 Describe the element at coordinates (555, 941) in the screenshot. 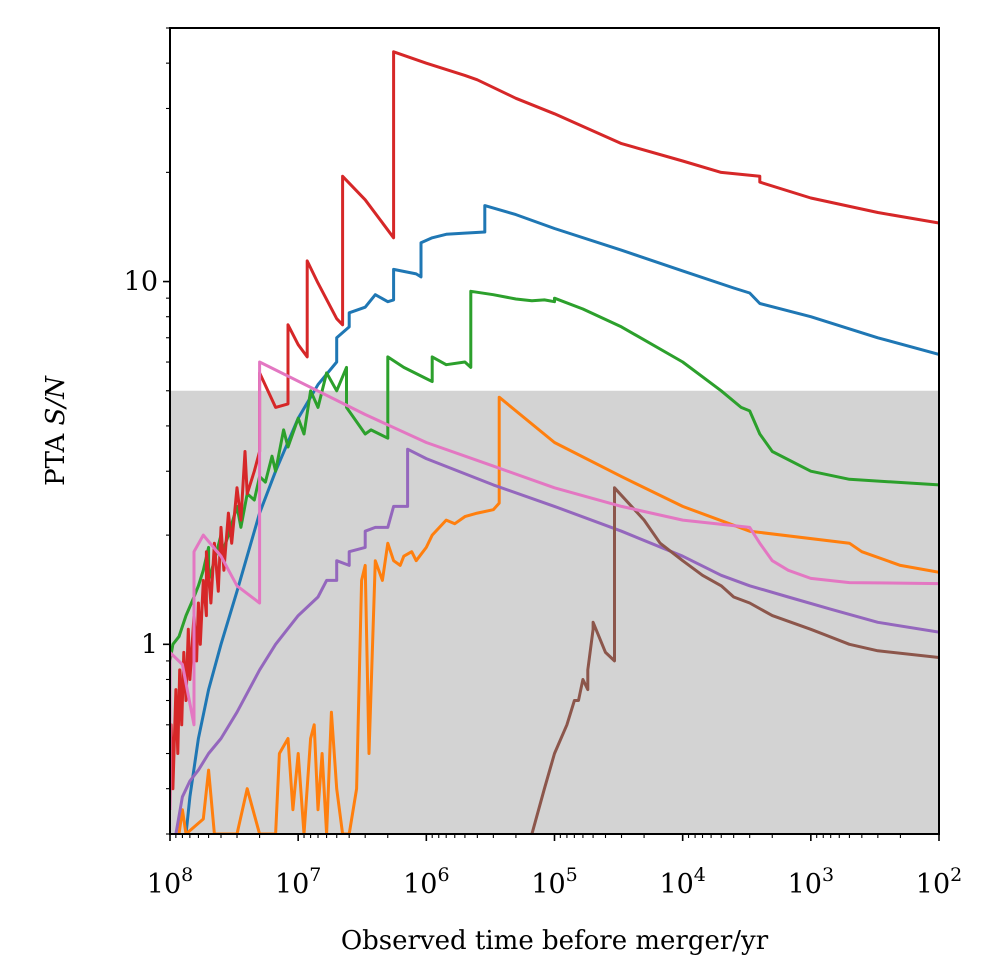

I see `x-axis-label: Observed time before merger/yr` at that location.